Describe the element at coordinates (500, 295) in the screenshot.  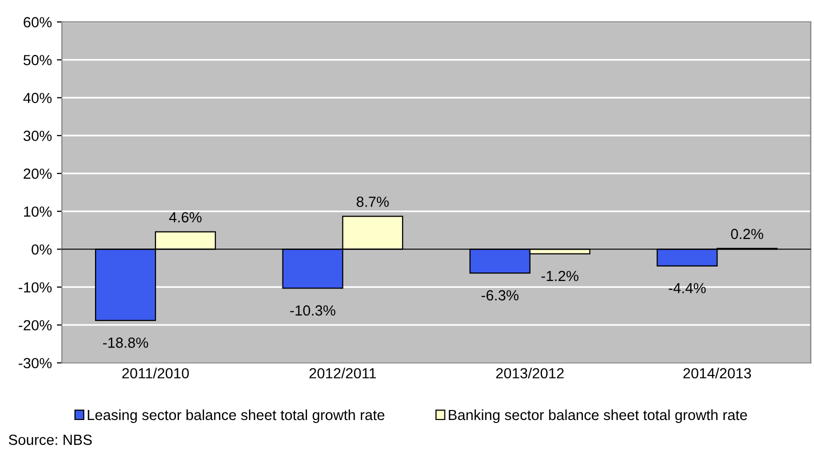
I see `data-label: -6.3%` at that location.